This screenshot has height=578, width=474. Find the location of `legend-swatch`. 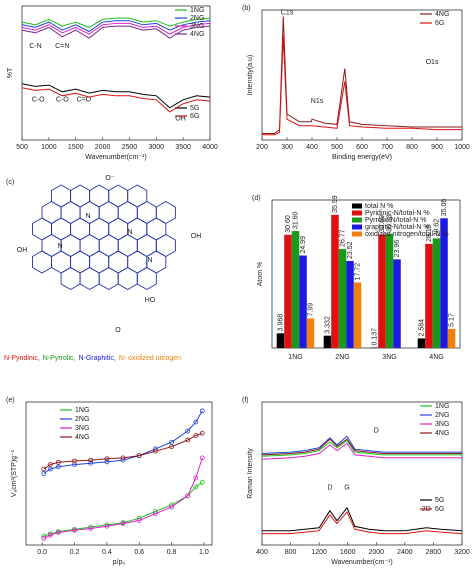

legend-swatch is located at coordinates (357, 220).